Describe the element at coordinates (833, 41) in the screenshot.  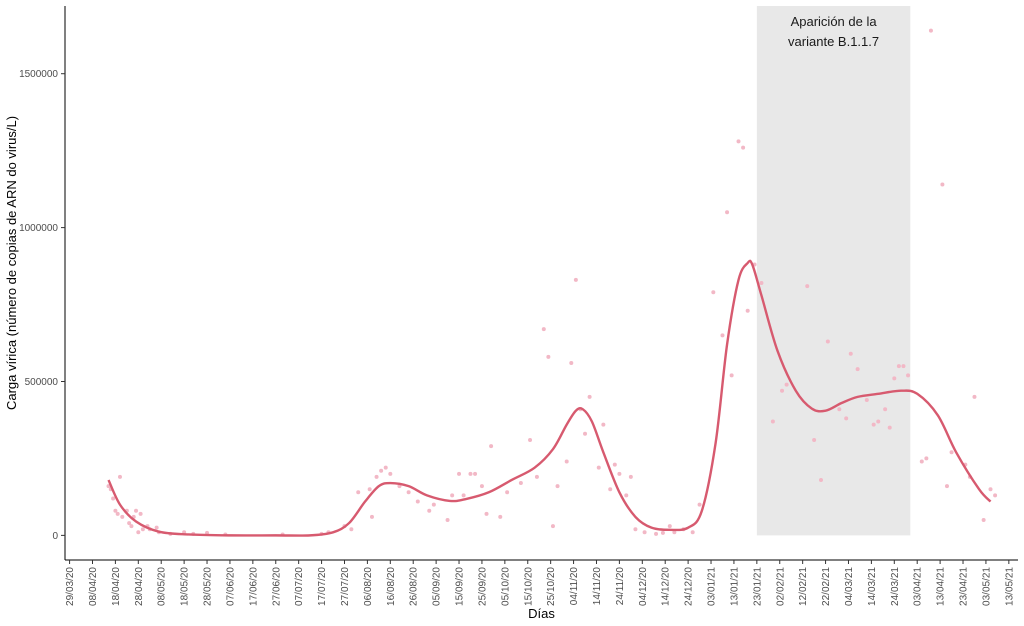
I see `annotation-line: variante B.1.1.7` at that location.